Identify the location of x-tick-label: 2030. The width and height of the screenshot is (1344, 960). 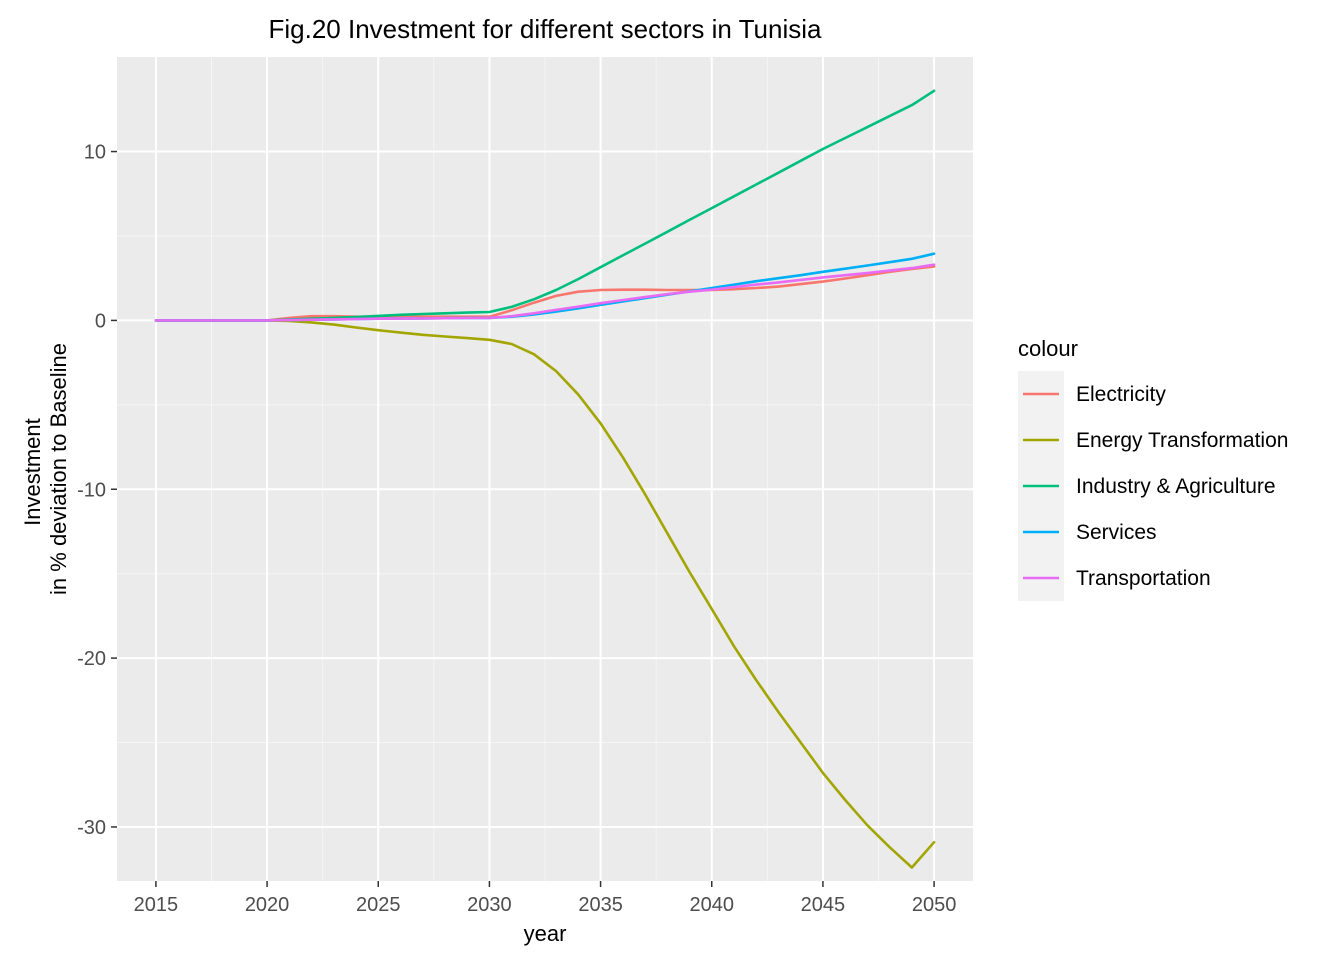
(489, 905).